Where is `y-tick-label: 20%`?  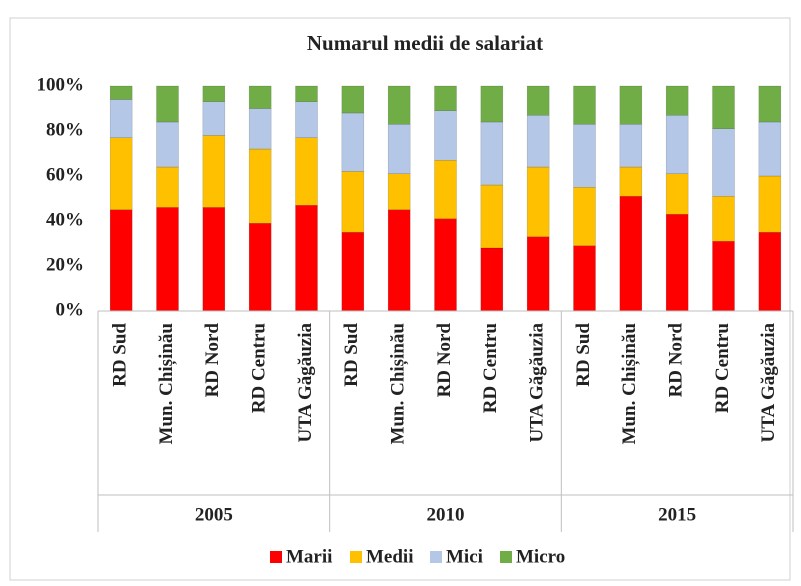 y-tick-label: 20% is located at coordinates (65, 264).